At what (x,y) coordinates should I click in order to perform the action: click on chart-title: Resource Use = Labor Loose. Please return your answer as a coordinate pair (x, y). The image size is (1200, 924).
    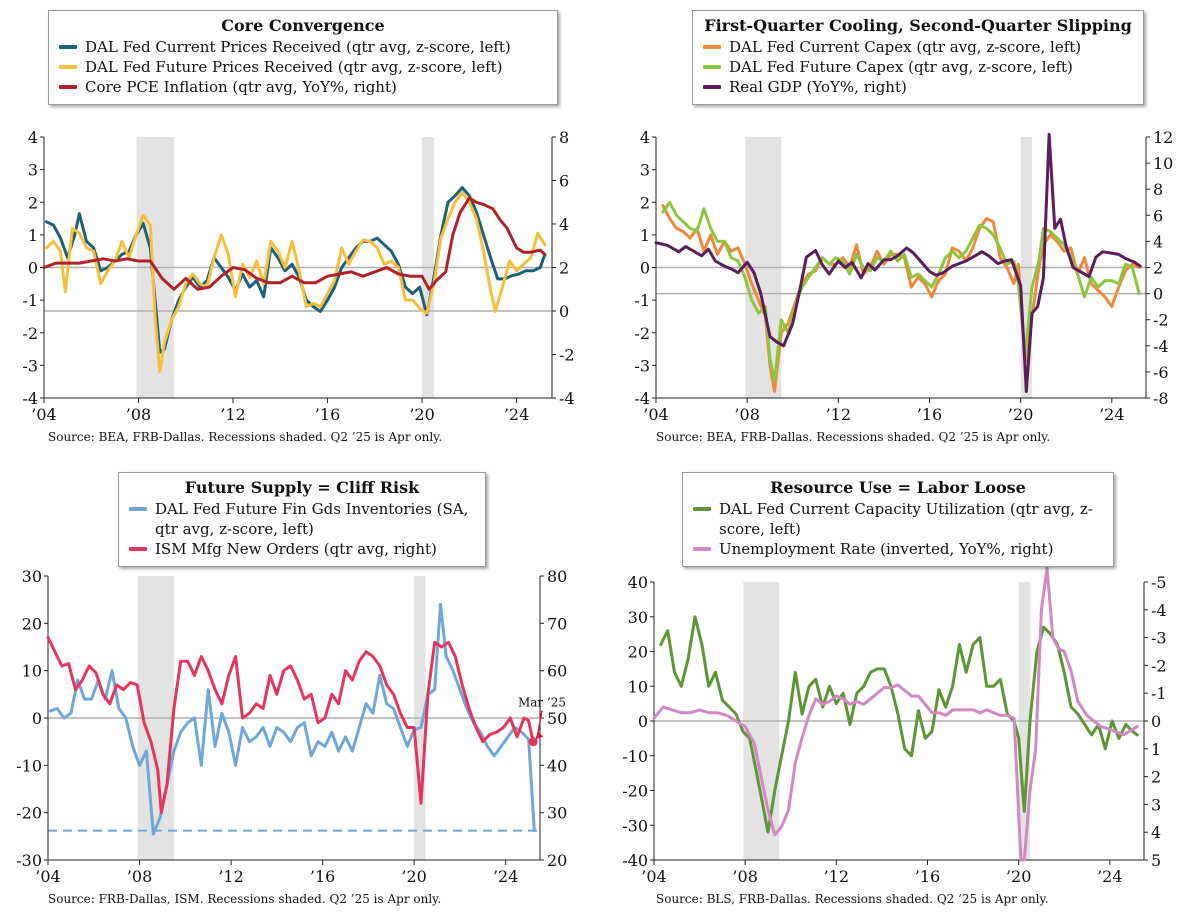
    Looking at the image, I should click on (898, 487).